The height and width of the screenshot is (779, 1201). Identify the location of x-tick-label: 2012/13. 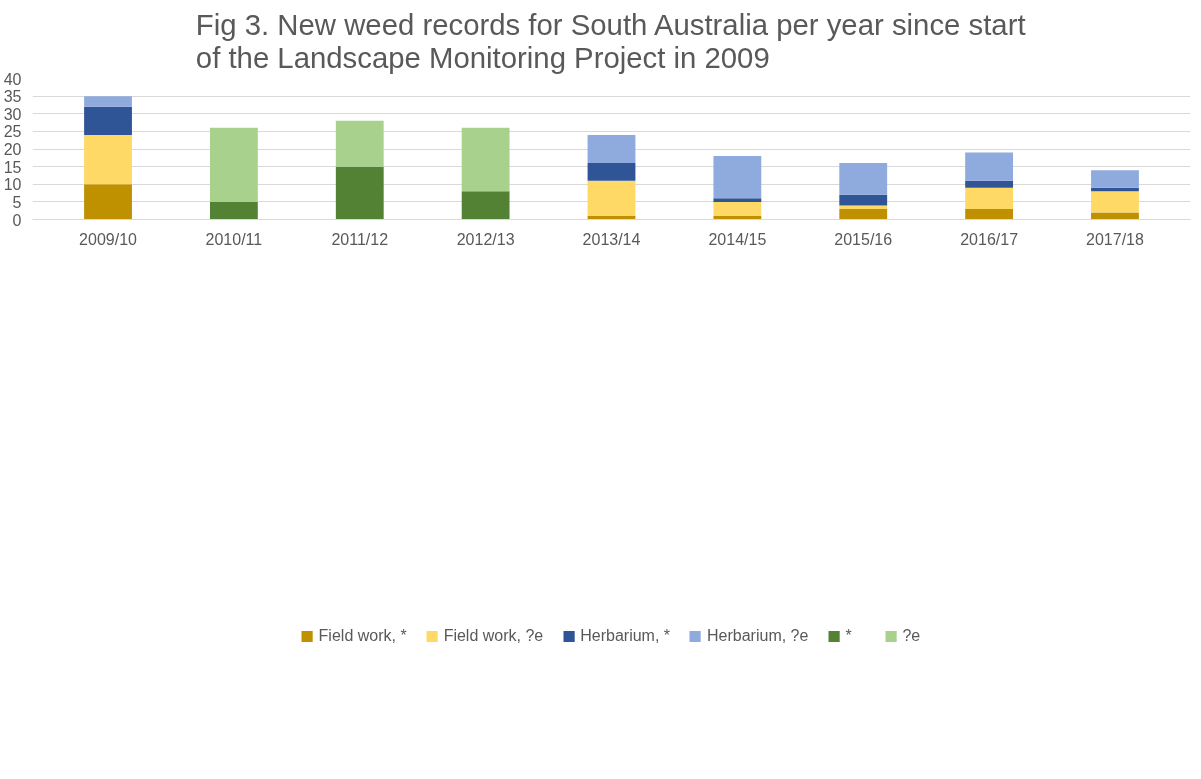
(485, 239).